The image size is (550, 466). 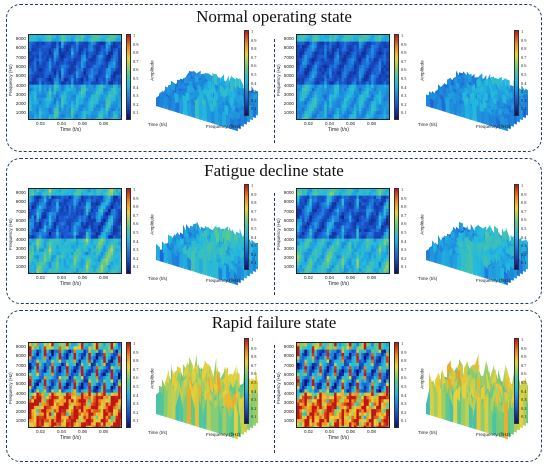 I want to click on x-tick-label: 0.02, so click(x=40, y=123).